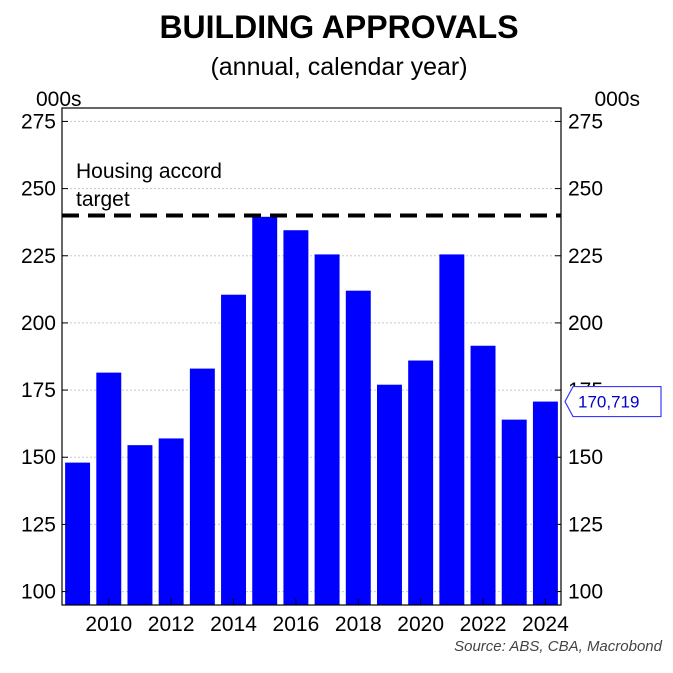 The height and width of the screenshot is (673, 673). What do you see at coordinates (514, 512) in the screenshot?
I see `bar-2023` at bounding box center [514, 512].